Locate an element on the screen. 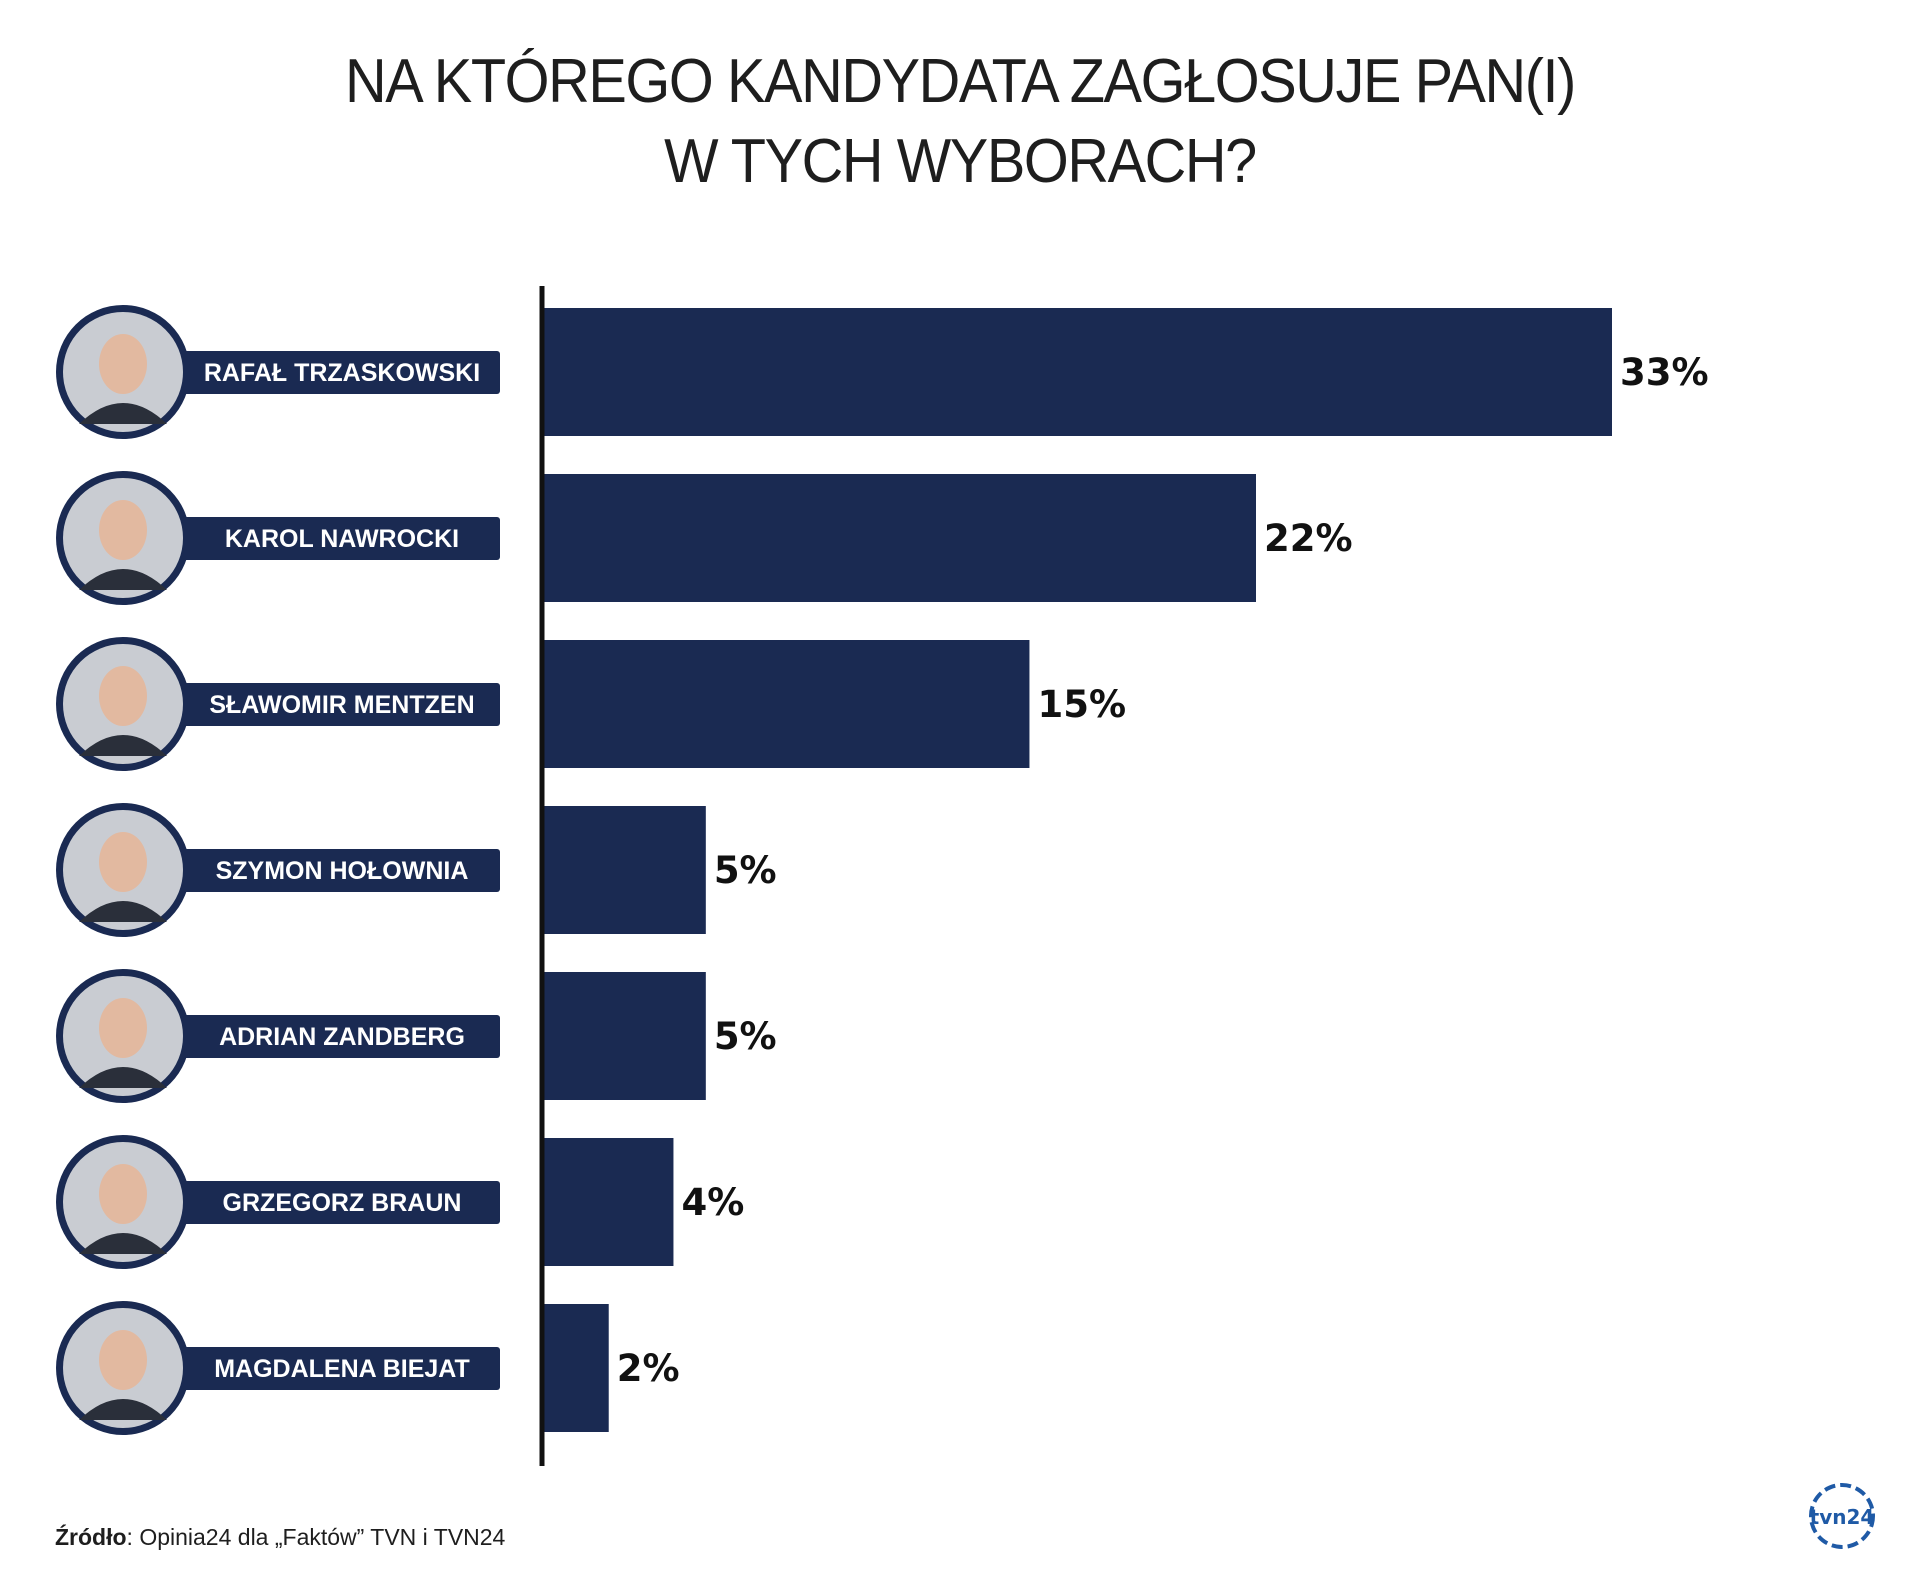 This screenshot has height=1583, width=1920. candidate-name-label: SZYMON HOŁOWNIA is located at coordinates (342, 871).